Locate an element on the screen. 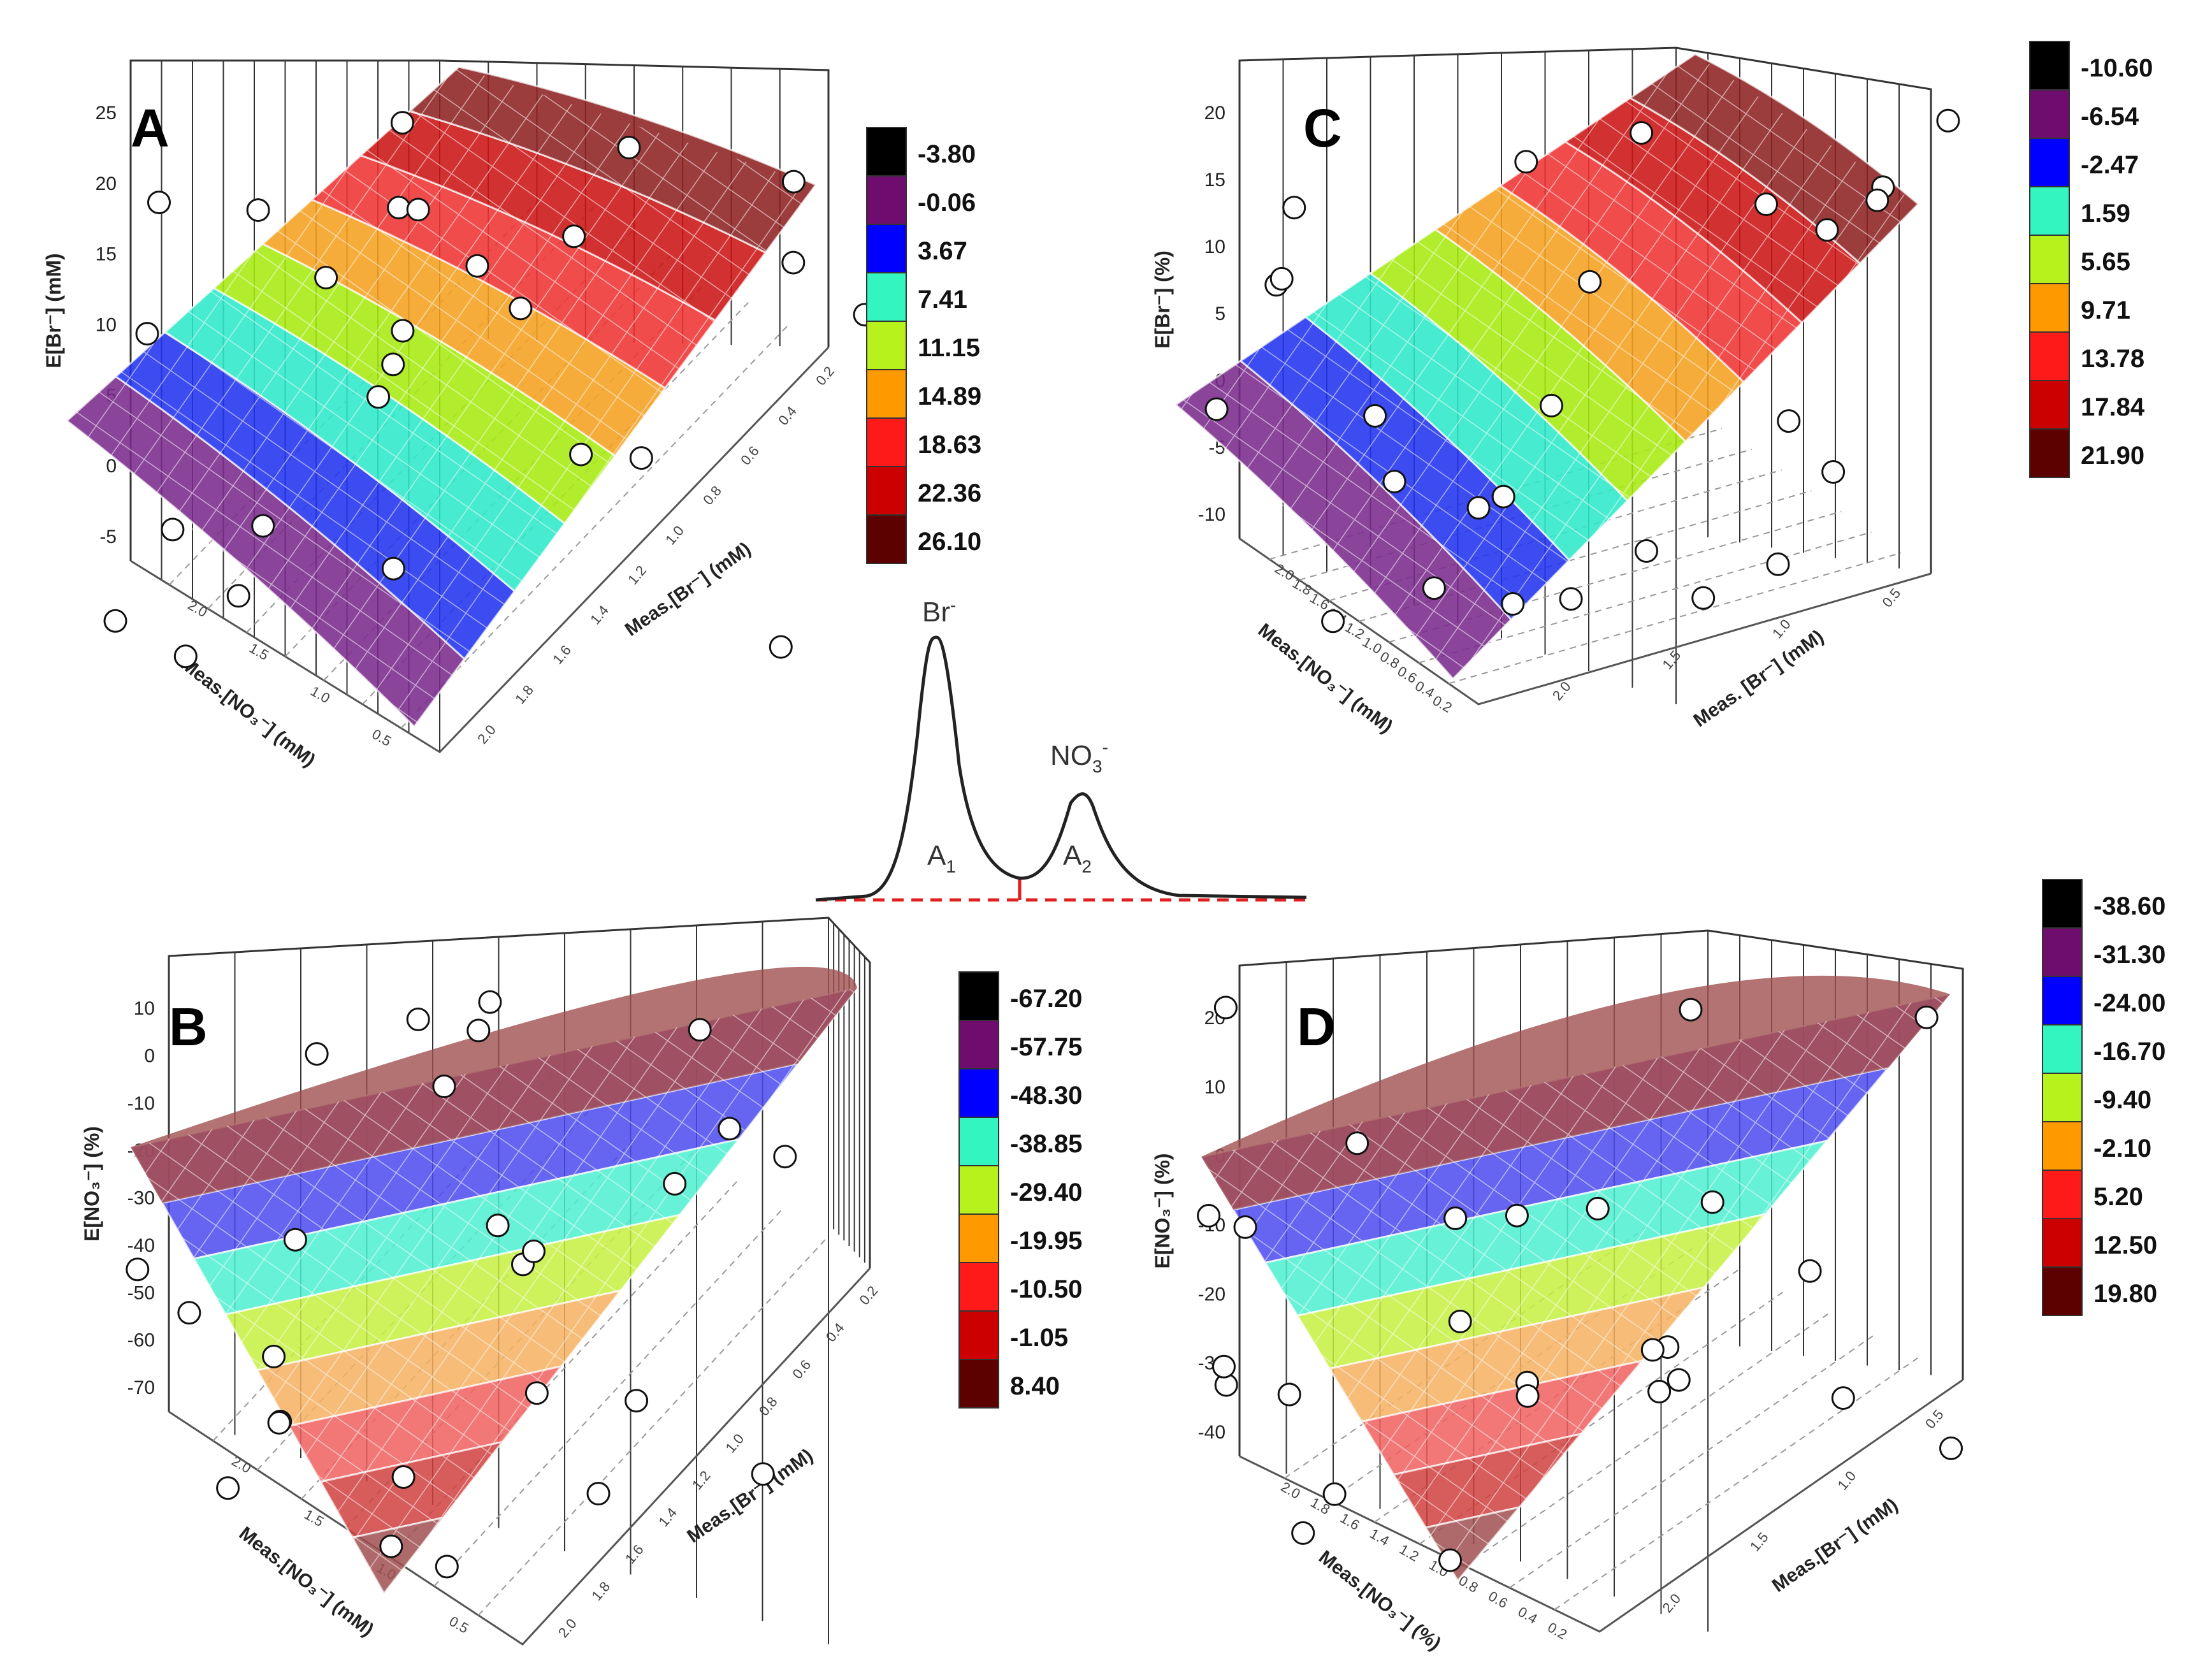 The height and width of the screenshot is (1666, 2212). x-tick-label: 0.5 is located at coordinates (460, 1625).